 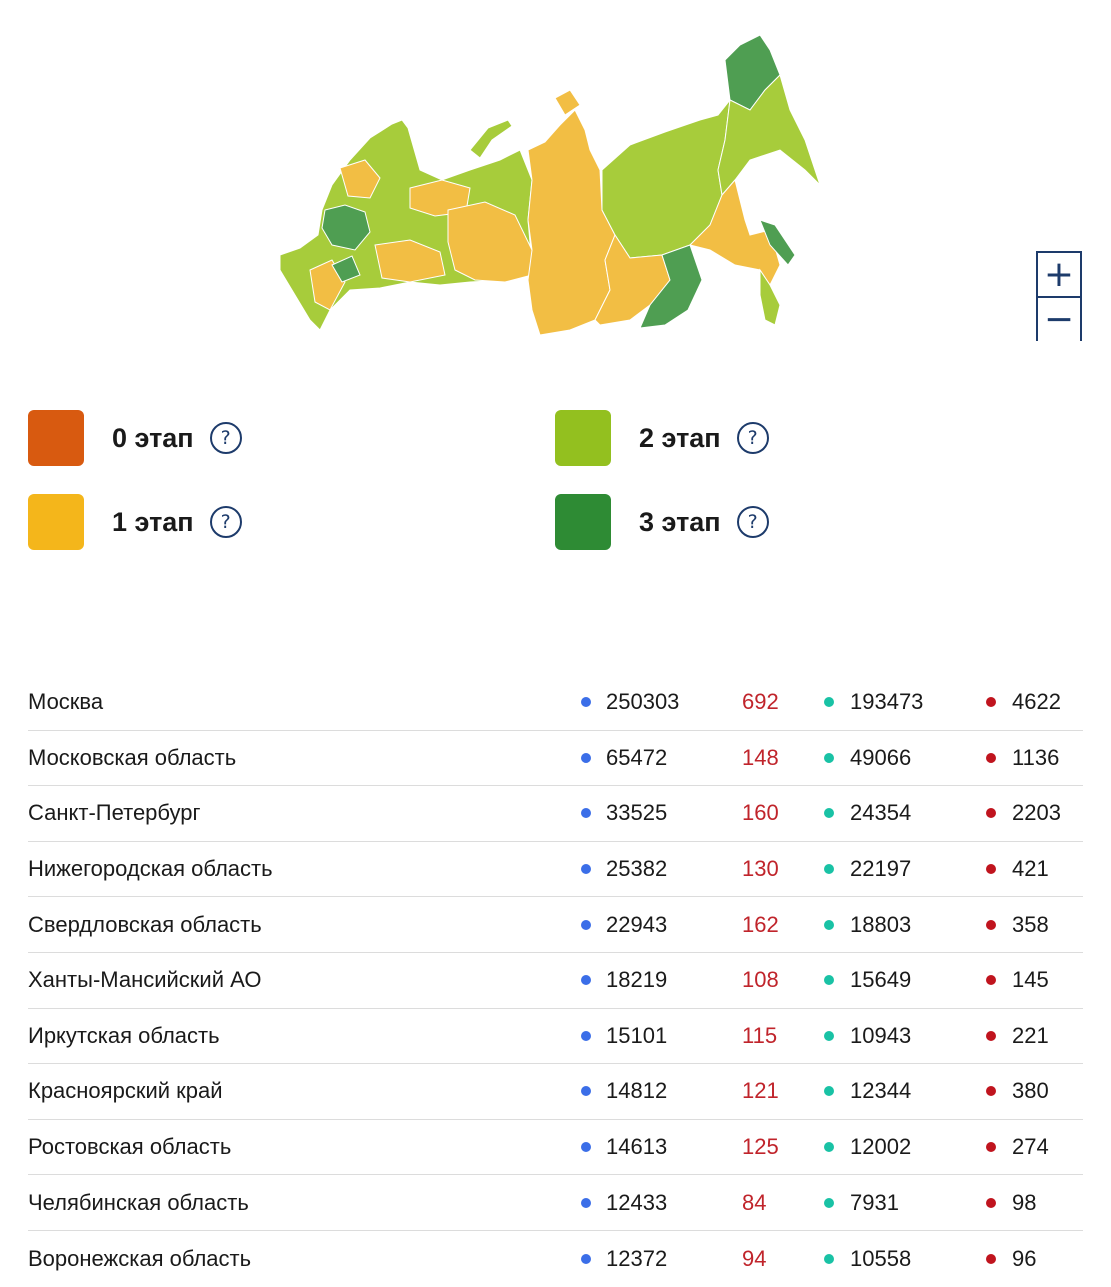 I want to click on map-region-caucasus, so click(x=346, y=269).